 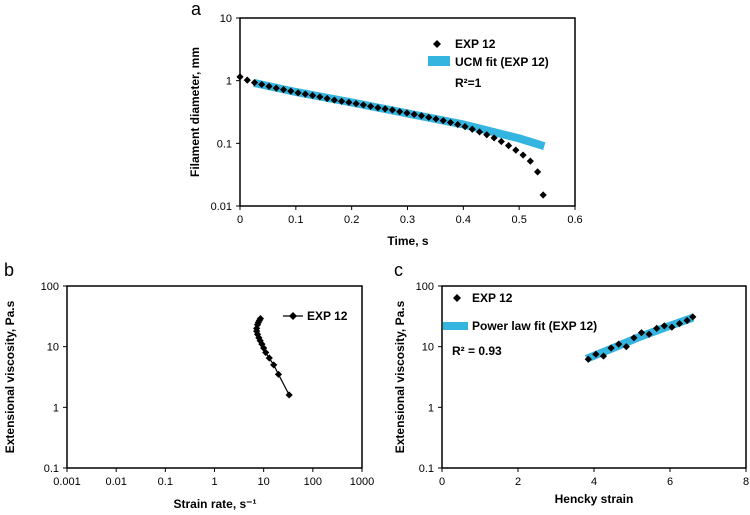 I want to click on panel-b-x-tick-label: 0.001, so click(x=67, y=482).